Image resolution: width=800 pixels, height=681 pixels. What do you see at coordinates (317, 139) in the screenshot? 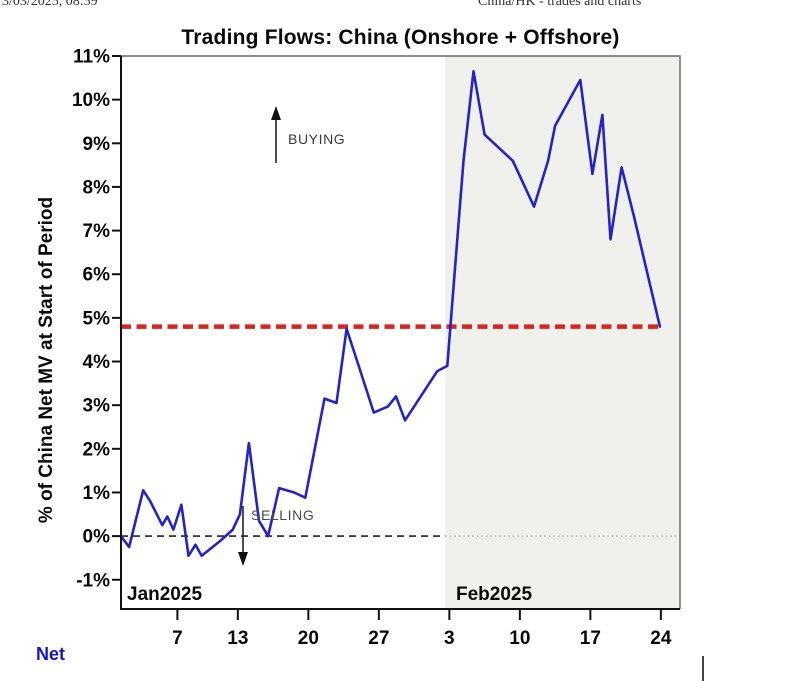
I see `buying-annotation-label: BUYING` at bounding box center [317, 139].